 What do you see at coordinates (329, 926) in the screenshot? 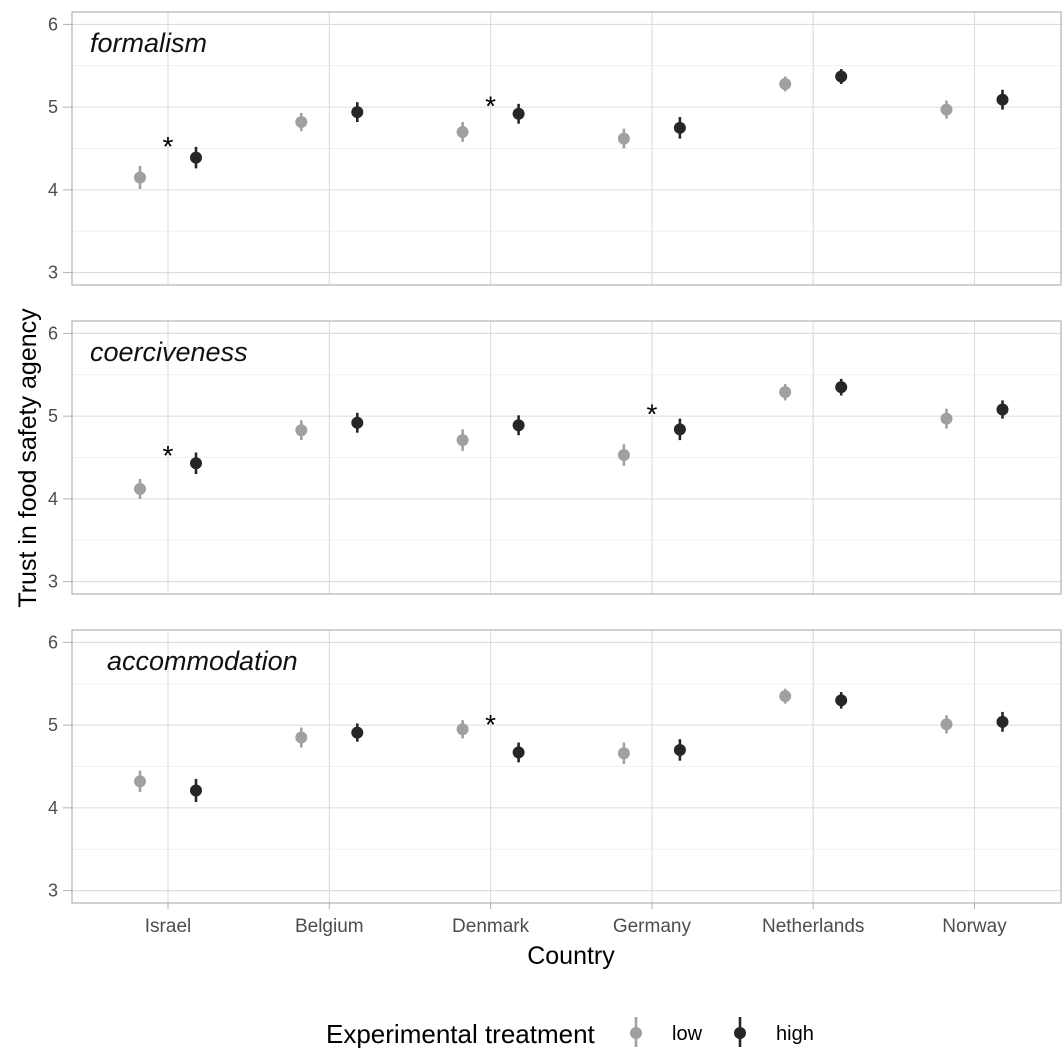
I see `x-tick-label-belgium: Belgium` at bounding box center [329, 926].